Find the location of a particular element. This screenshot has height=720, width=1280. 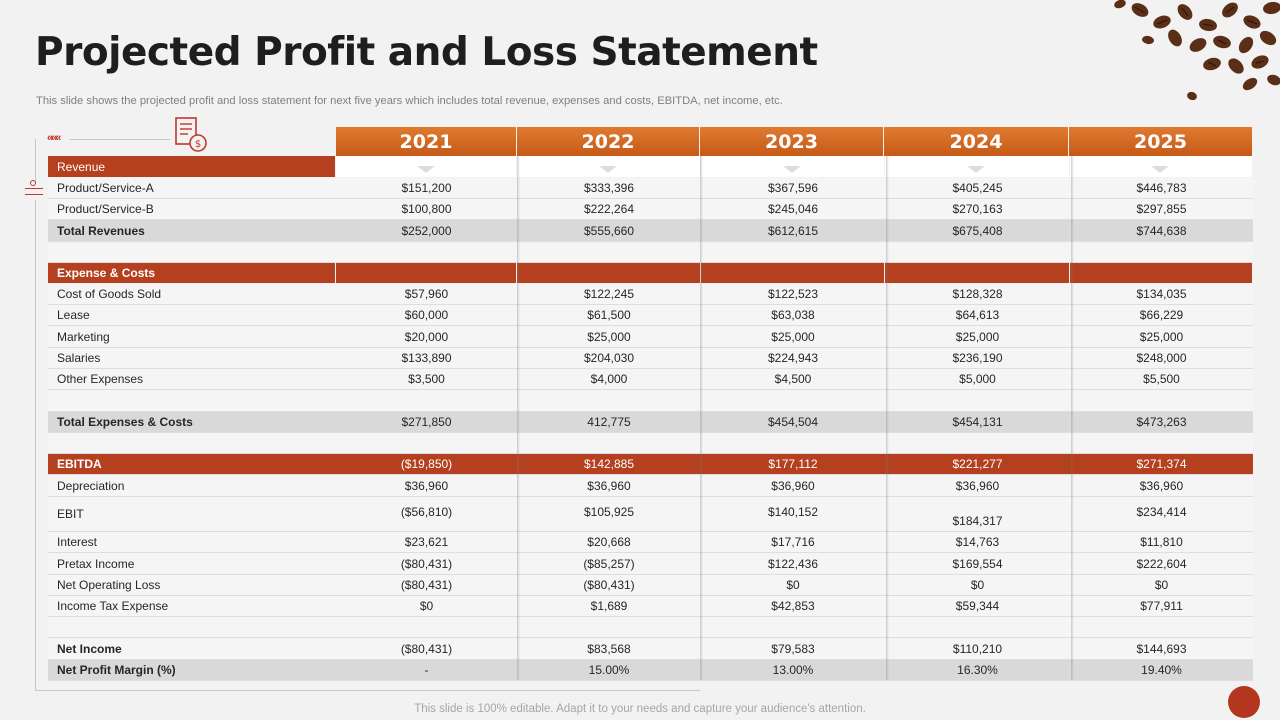

value-cell-2023: $245,046 is located at coordinates (793, 209).